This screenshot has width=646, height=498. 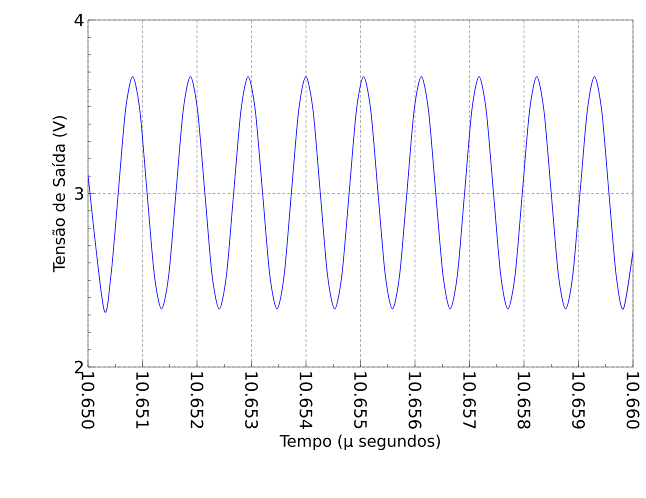 What do you see at coordinates (415, 400) in the screenshot?
I see `x-tick-label: 10.656` at bounding box center [415, 400].